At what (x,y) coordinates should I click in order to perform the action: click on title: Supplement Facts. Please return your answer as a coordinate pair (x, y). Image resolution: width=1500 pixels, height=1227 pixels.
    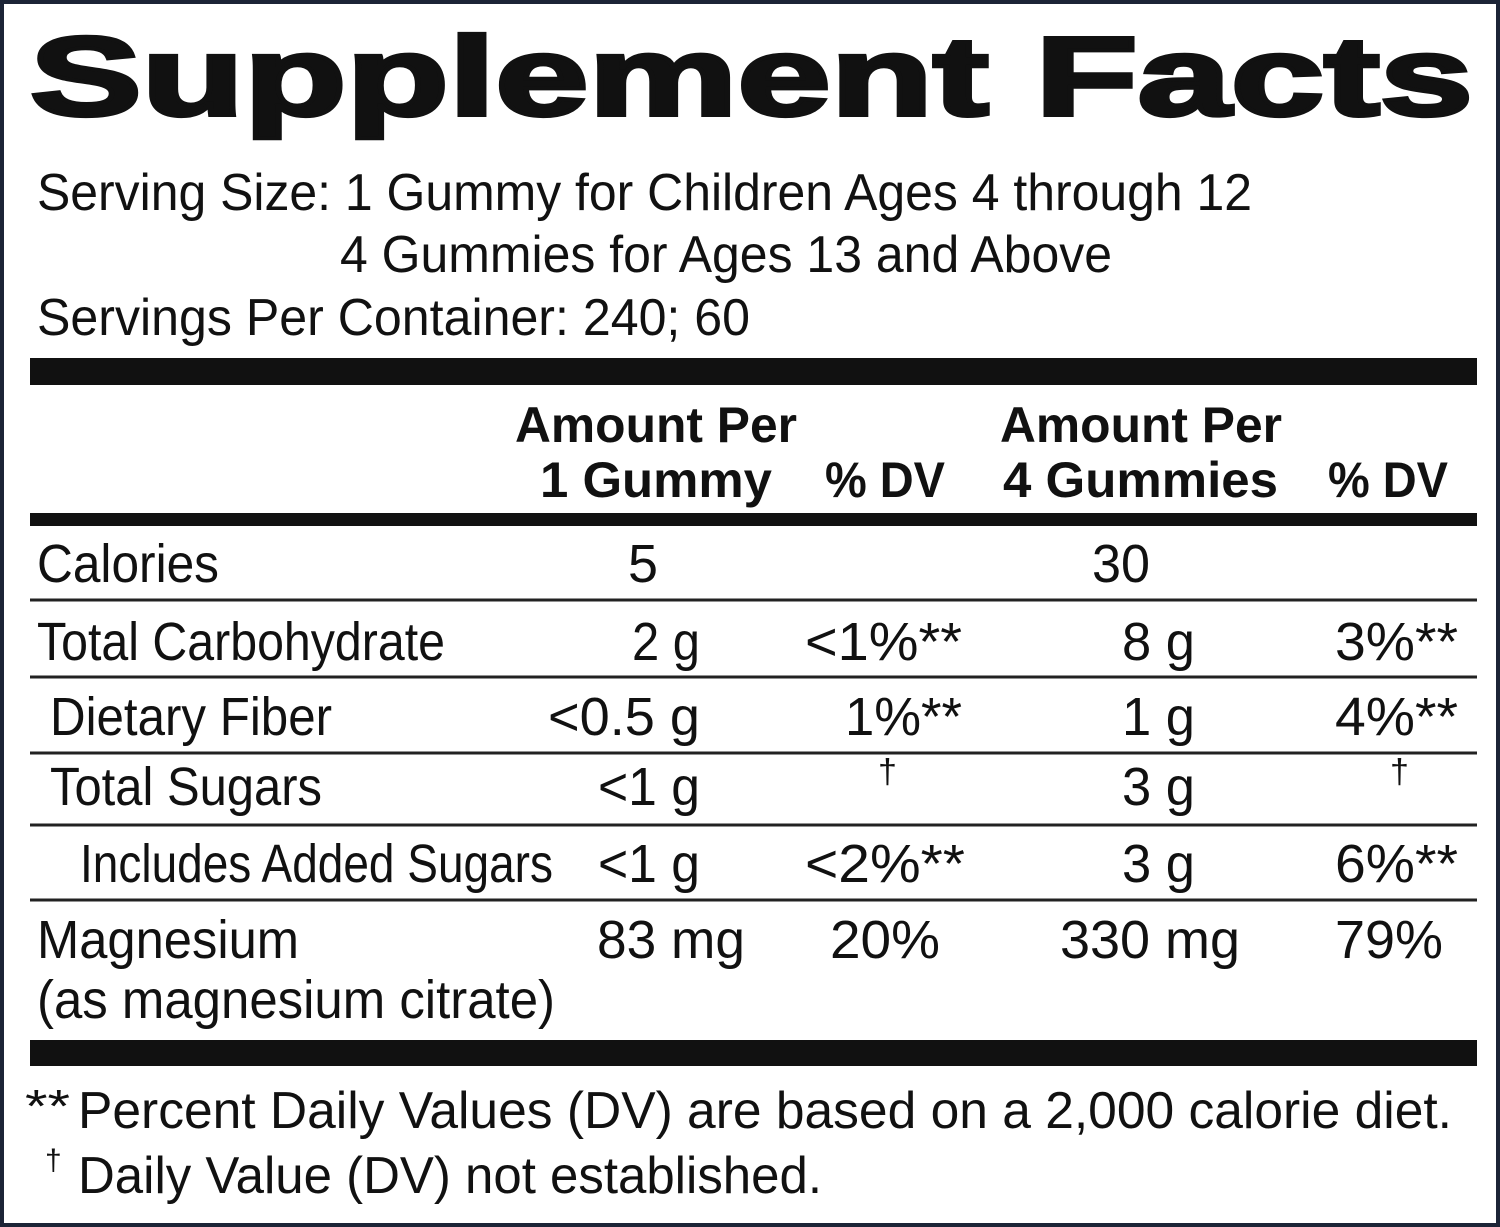
    Looking at the image, I should click on (751, 76).